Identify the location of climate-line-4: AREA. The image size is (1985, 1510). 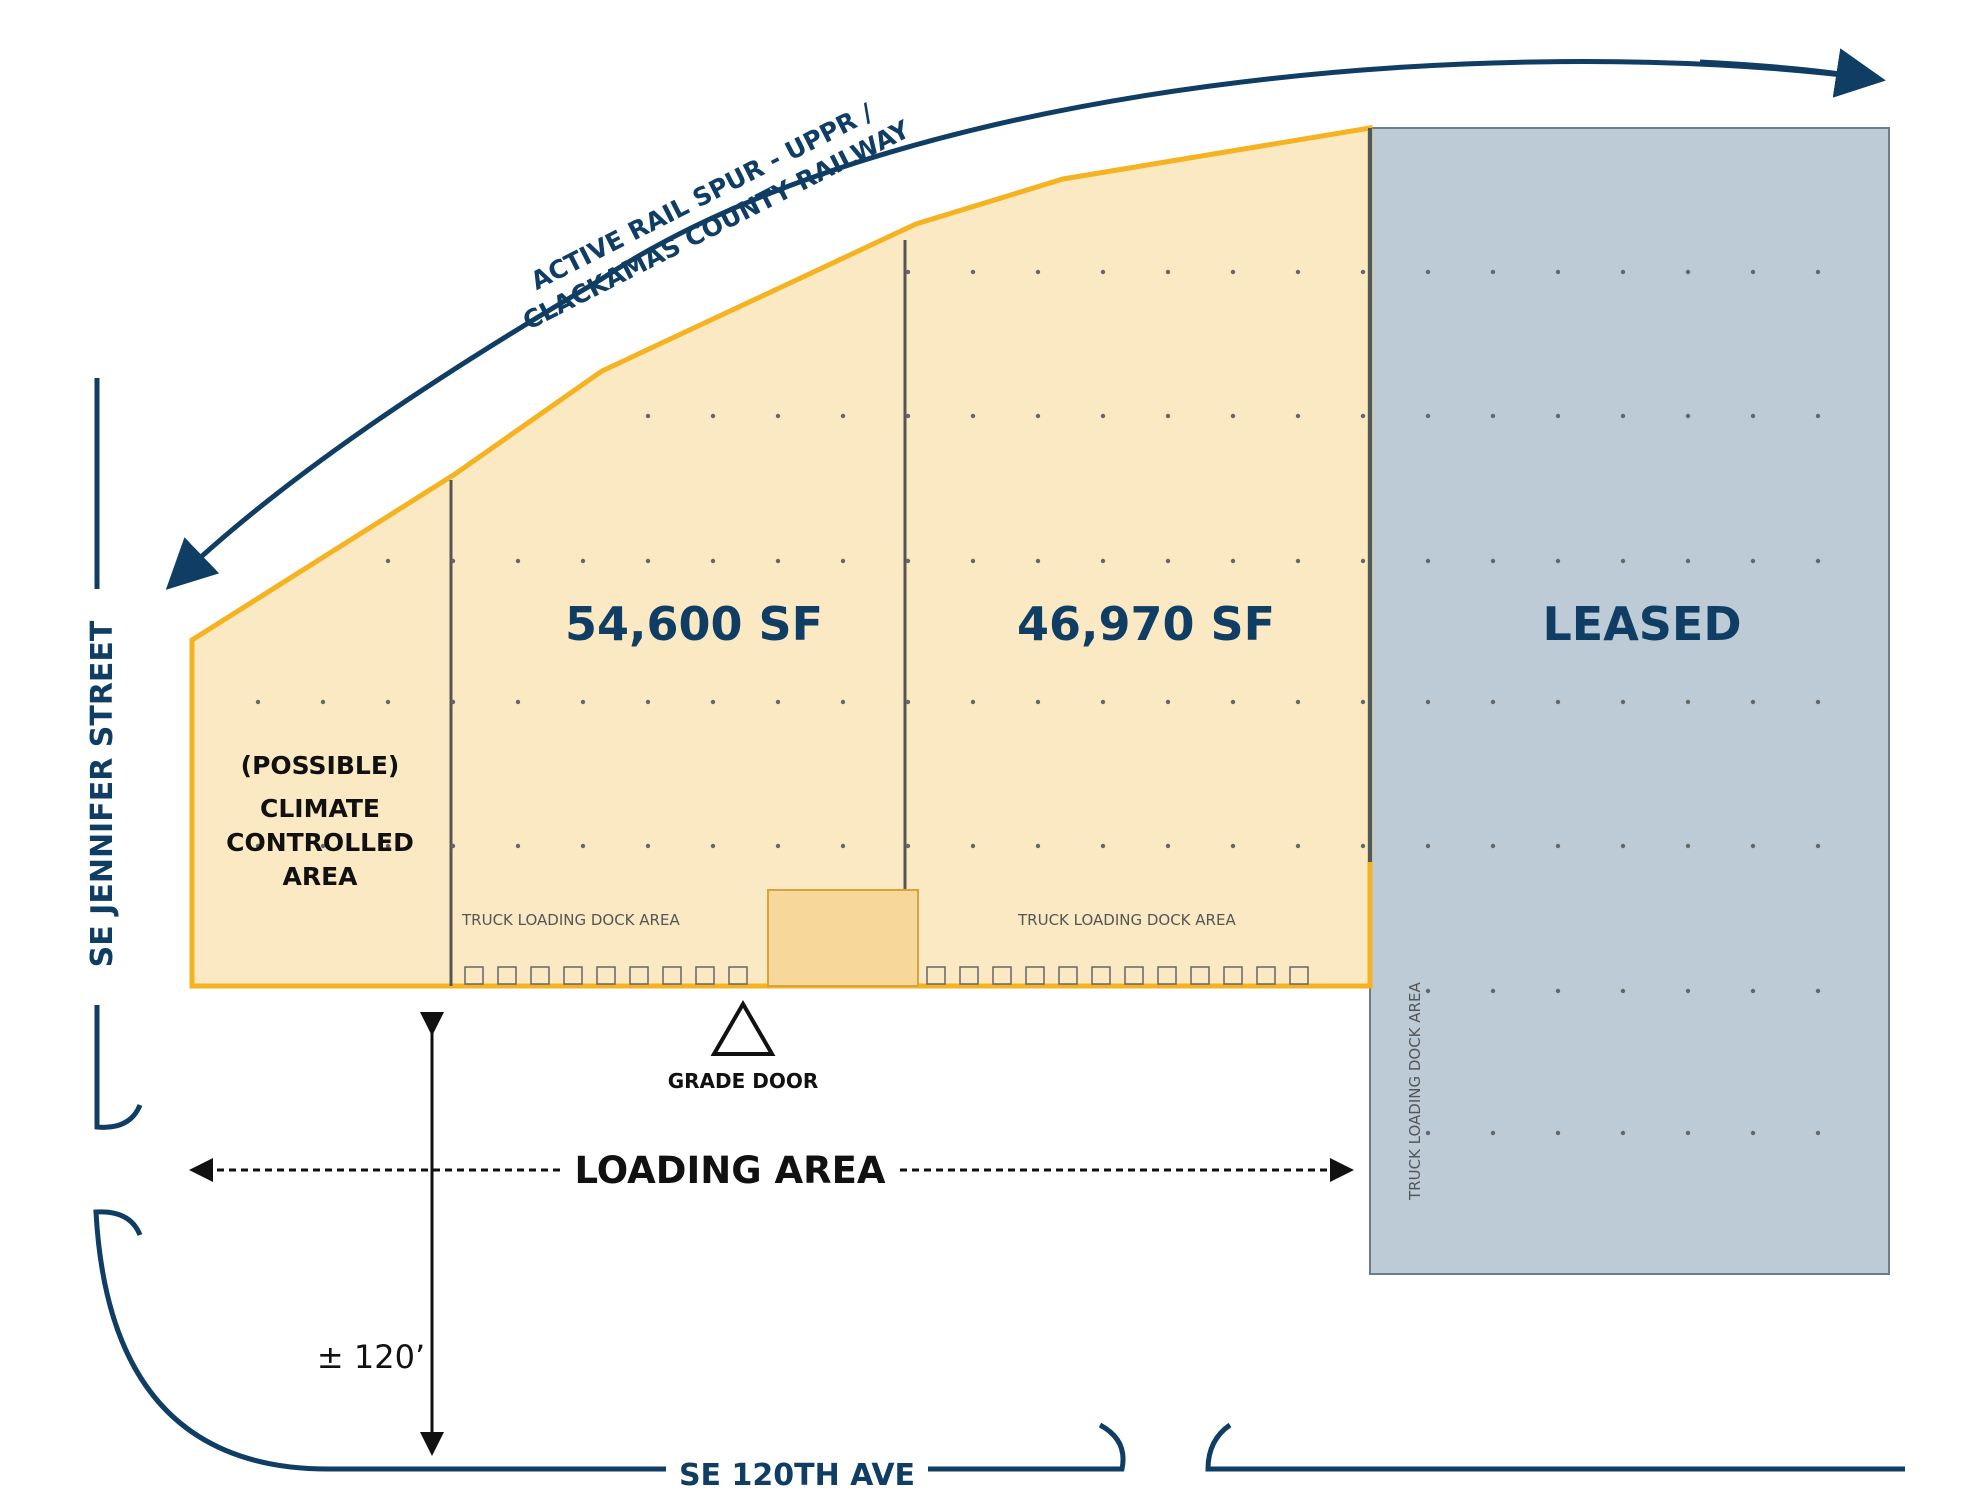
(320, 876).